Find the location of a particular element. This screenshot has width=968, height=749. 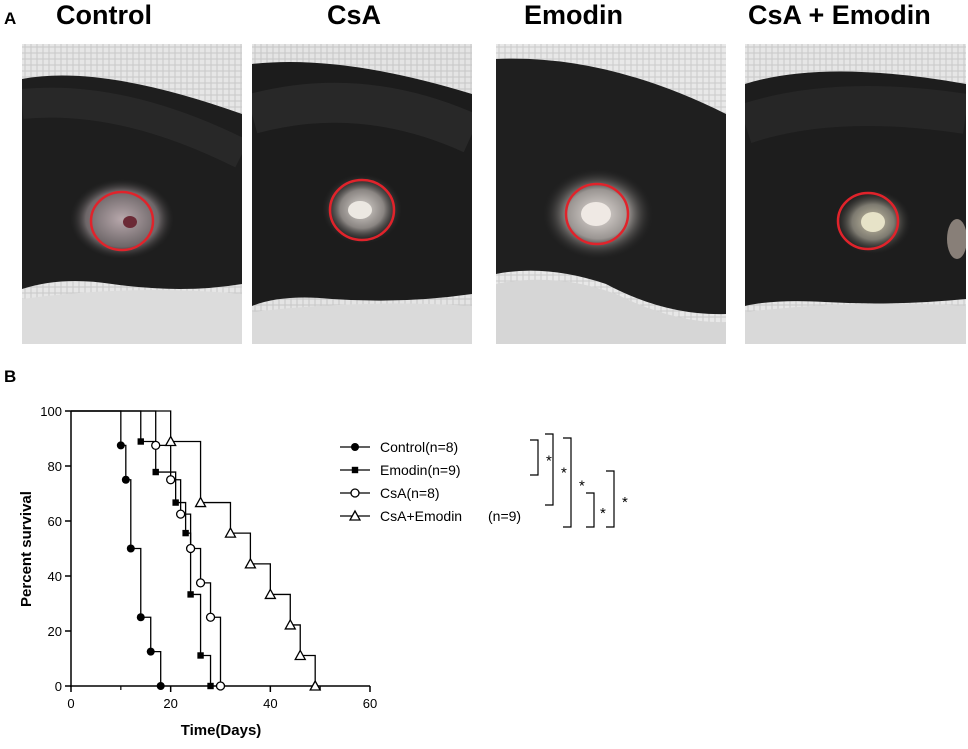

legend-label-suffix: (n=9) is located at coordinates (504, 516).